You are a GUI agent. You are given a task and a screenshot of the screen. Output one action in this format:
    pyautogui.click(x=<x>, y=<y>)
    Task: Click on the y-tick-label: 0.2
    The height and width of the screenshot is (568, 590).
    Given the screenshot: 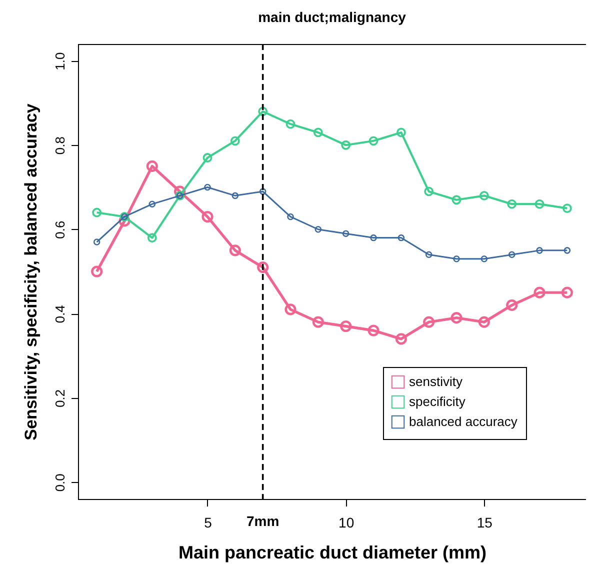 What is the action you would take?
    pyautogui.click(x=60, y=398)
    